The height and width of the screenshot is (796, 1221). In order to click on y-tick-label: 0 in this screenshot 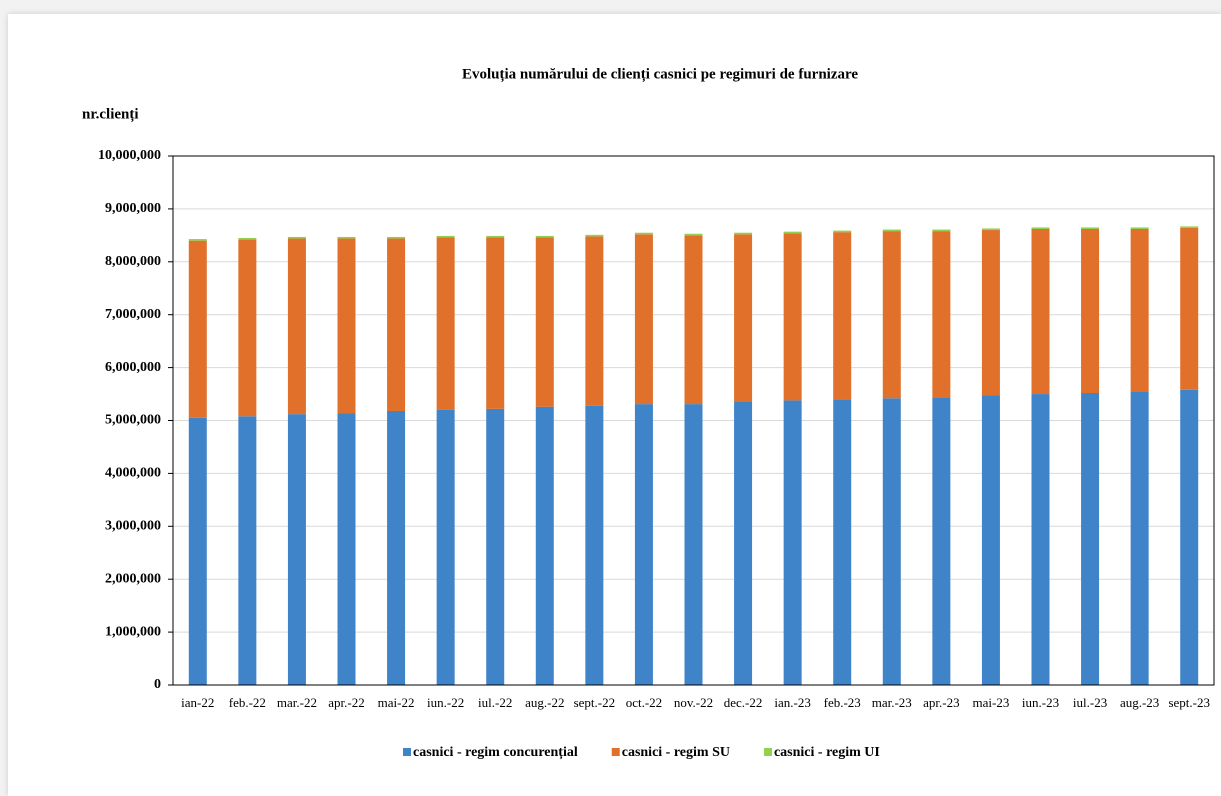, I will do `click(157, 684)`.